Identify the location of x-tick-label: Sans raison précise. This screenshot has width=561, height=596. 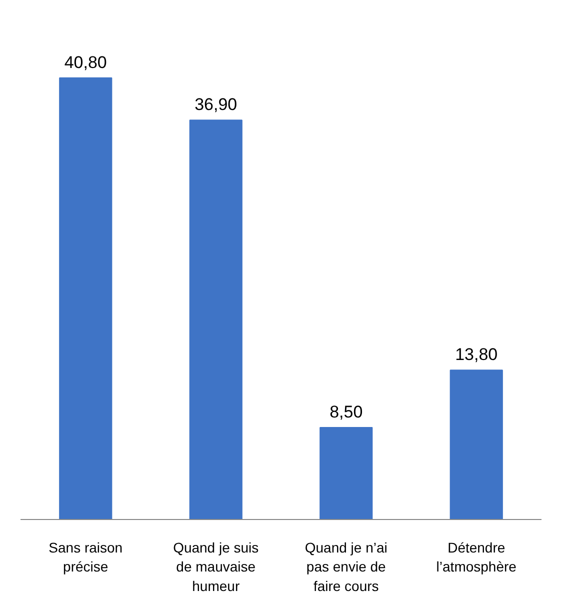
(85, 557).